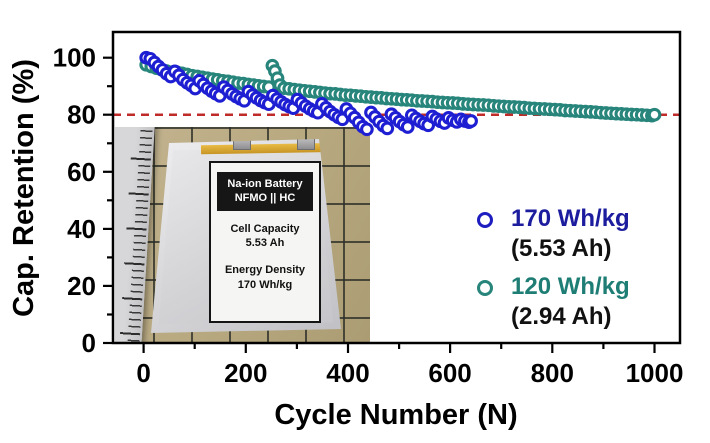  What do you see at coordinates (570, 218) in the screenshot?
I see `legend-label-170: 170 Wh/kg` at bounding box center [570, 218].